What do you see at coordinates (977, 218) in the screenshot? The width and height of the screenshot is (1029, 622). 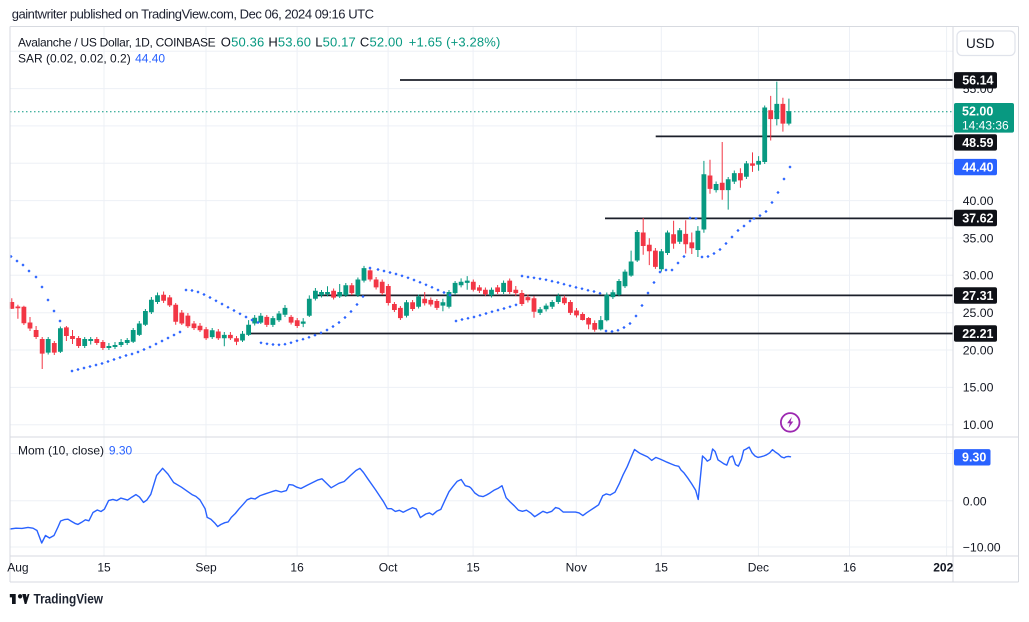 I see `svg-text: 37.62` at bounding box center [977, 218].